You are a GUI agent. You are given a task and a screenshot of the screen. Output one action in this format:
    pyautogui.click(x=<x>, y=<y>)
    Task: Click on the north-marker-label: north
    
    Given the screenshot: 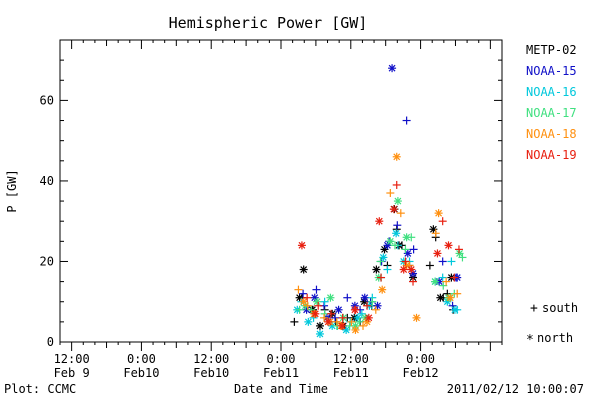 What is the action you would take?
    pyautogui.click(x=555, y=338)
    